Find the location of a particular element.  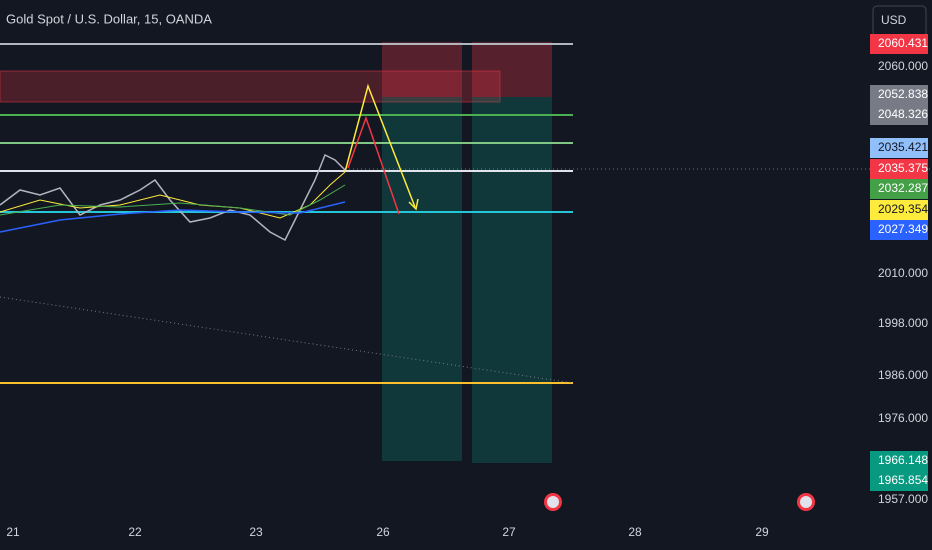

date-label: 26 is located at coordinates (383, 532).